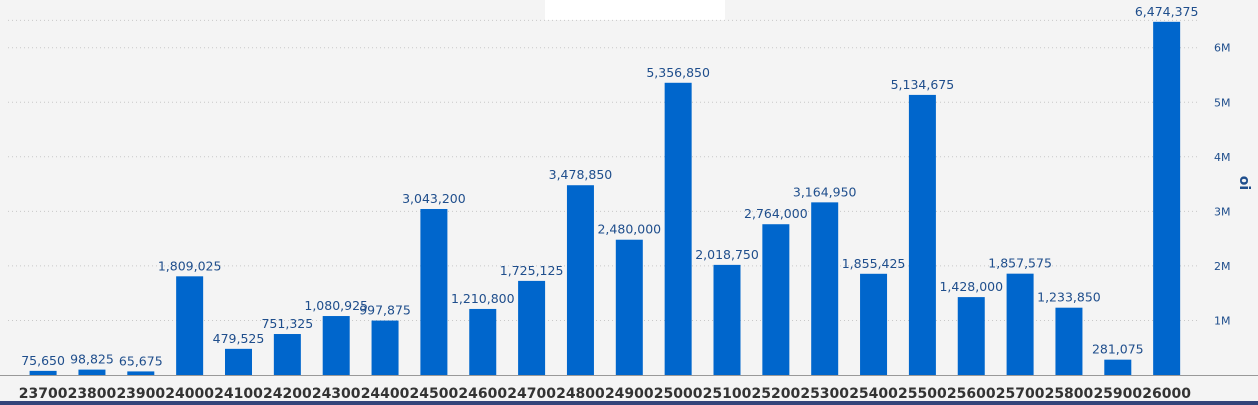 The height and width of the screenshot is (405, 1258). I want to click on x-tick-label: 25100, so click(727, 394).